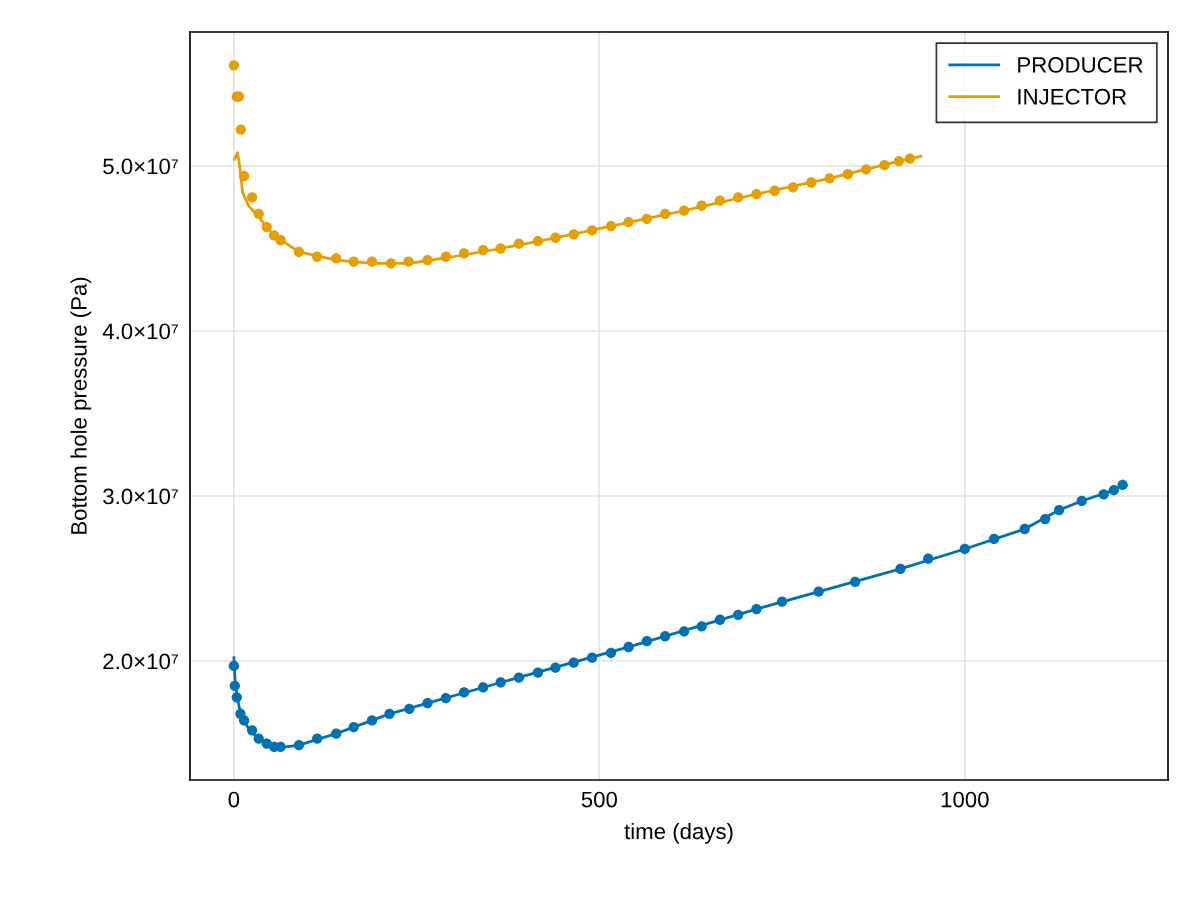 The width and height of the screenshot is (1200, 900). I want to click on y-axis-title: Bottom hole pressure (Pa), so click(81, 405).